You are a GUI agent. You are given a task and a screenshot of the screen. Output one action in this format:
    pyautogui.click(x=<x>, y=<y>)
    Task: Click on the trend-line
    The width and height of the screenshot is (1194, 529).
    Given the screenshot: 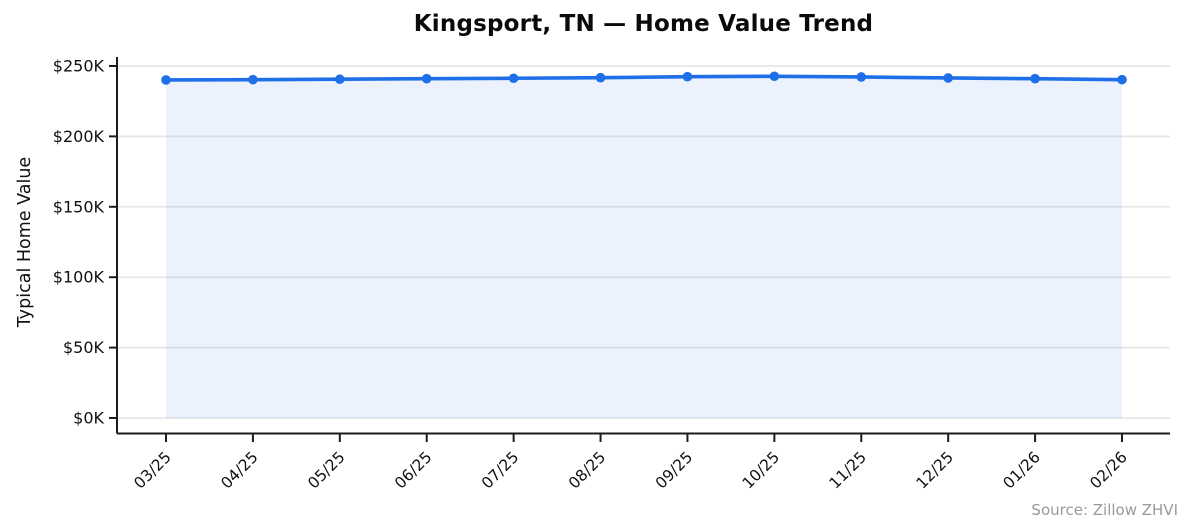 What is the action you would take?
    pyautogui.click(x=644, y=78)
    